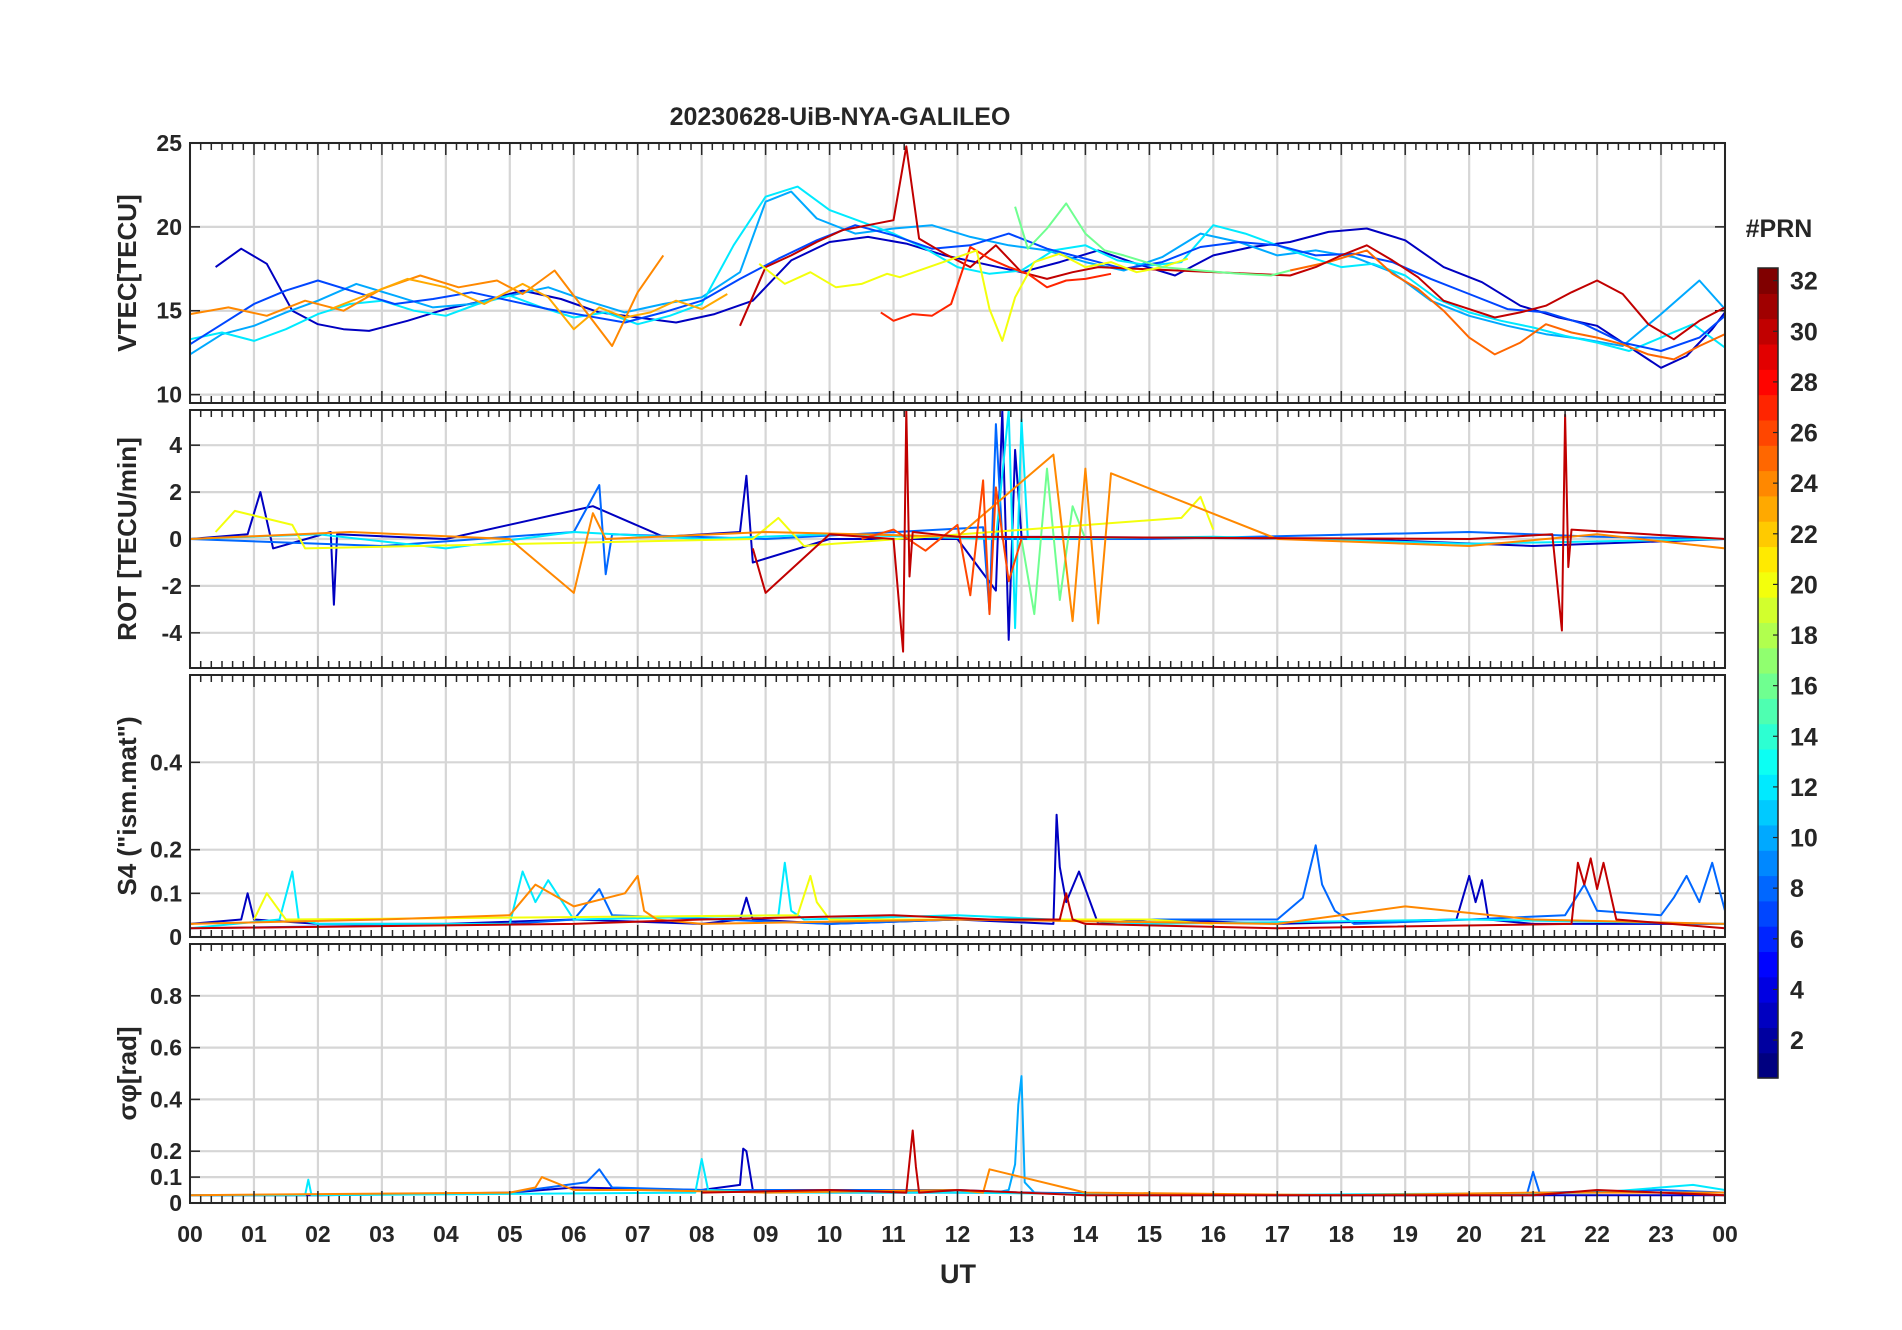 The width and height of the screenshot is (1902, 1330). Describe the element at coordinates (1150, 1234) in the screenshot. I see `x-tick-label: 15` at that location.